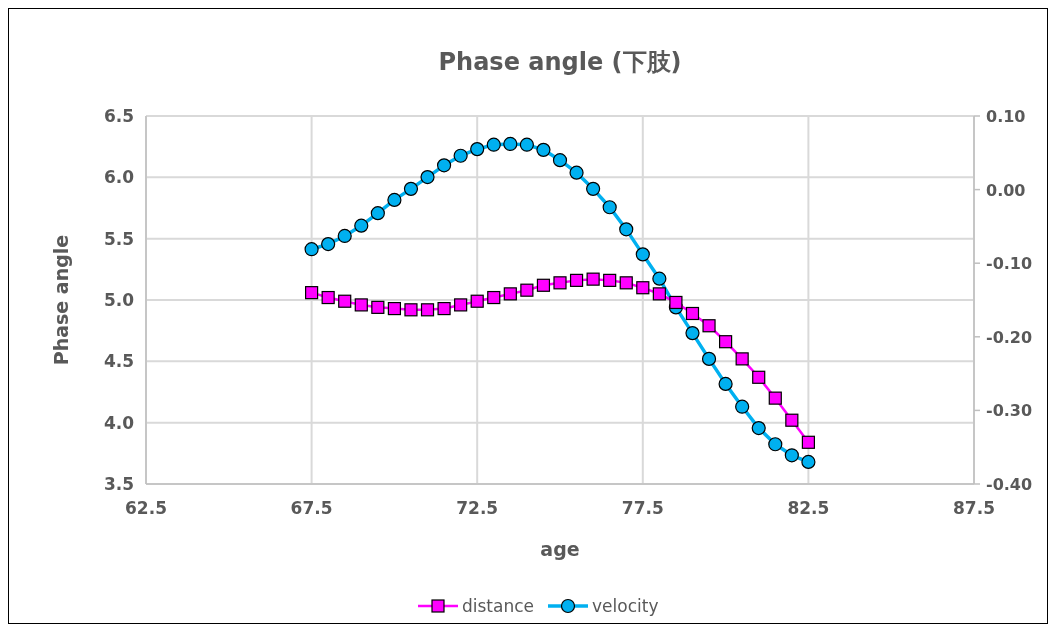 The height and width of the screenshot is (632, 1056). I want to click on legend-label: velocity, so click(625, 606).